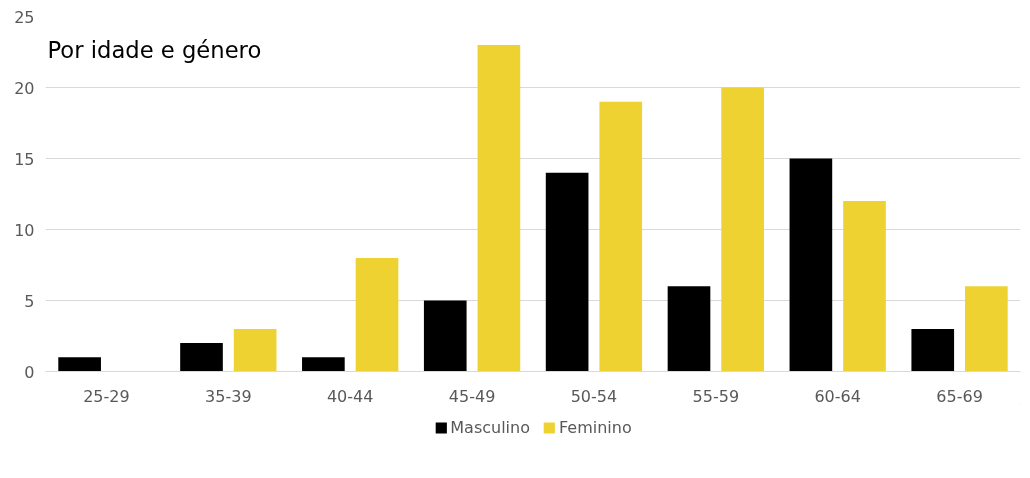 This screenshot has height=478, width=1030. Describe the element at coordinates (837, 396) in the screenshot. I see `x-tick-label: 60-64` at that location.